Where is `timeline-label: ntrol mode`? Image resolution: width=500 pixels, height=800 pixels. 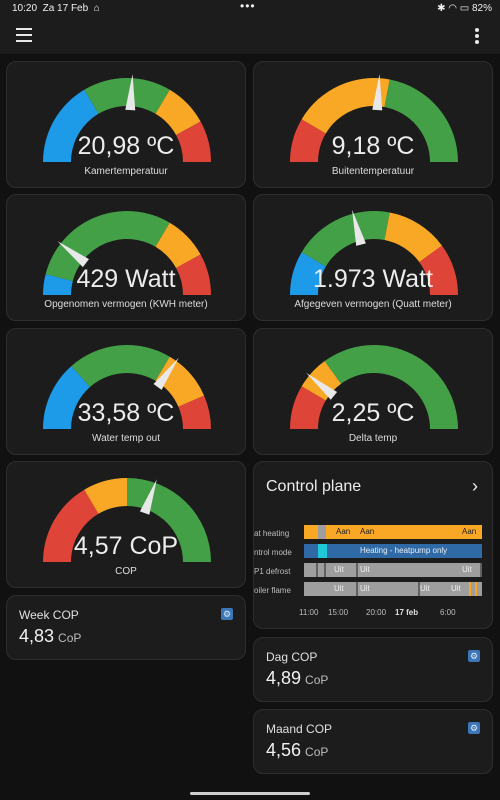
timeline-label: ntrol mode is located at coordinates (273, 552).